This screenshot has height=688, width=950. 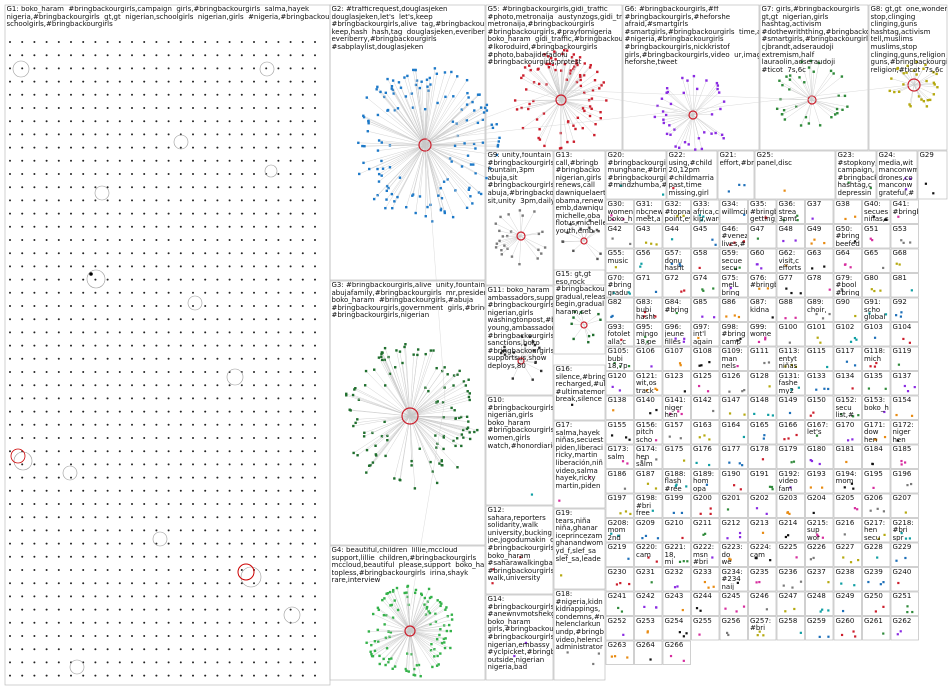 I want to click on group-box-g3, so click(x=407, y=413).